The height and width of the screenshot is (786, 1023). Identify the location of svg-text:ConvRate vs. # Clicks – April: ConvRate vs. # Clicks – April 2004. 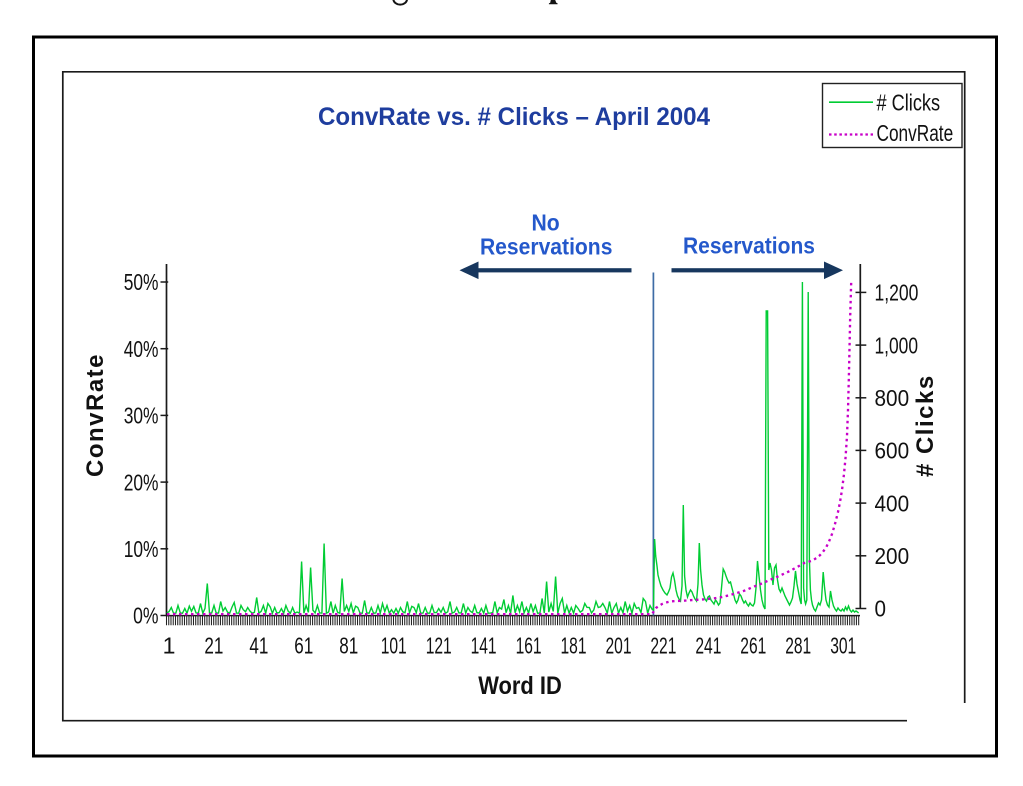
(514, 117).